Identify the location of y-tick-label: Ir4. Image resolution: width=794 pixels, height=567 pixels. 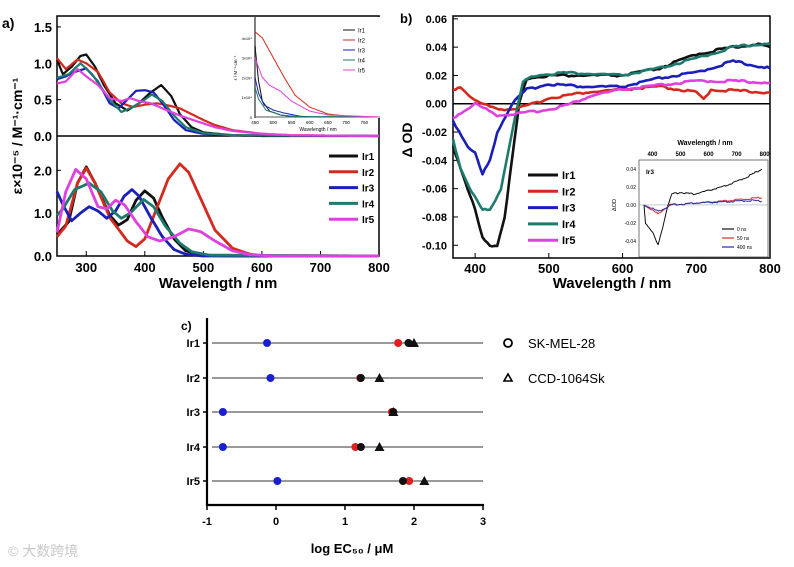
(194, 448).